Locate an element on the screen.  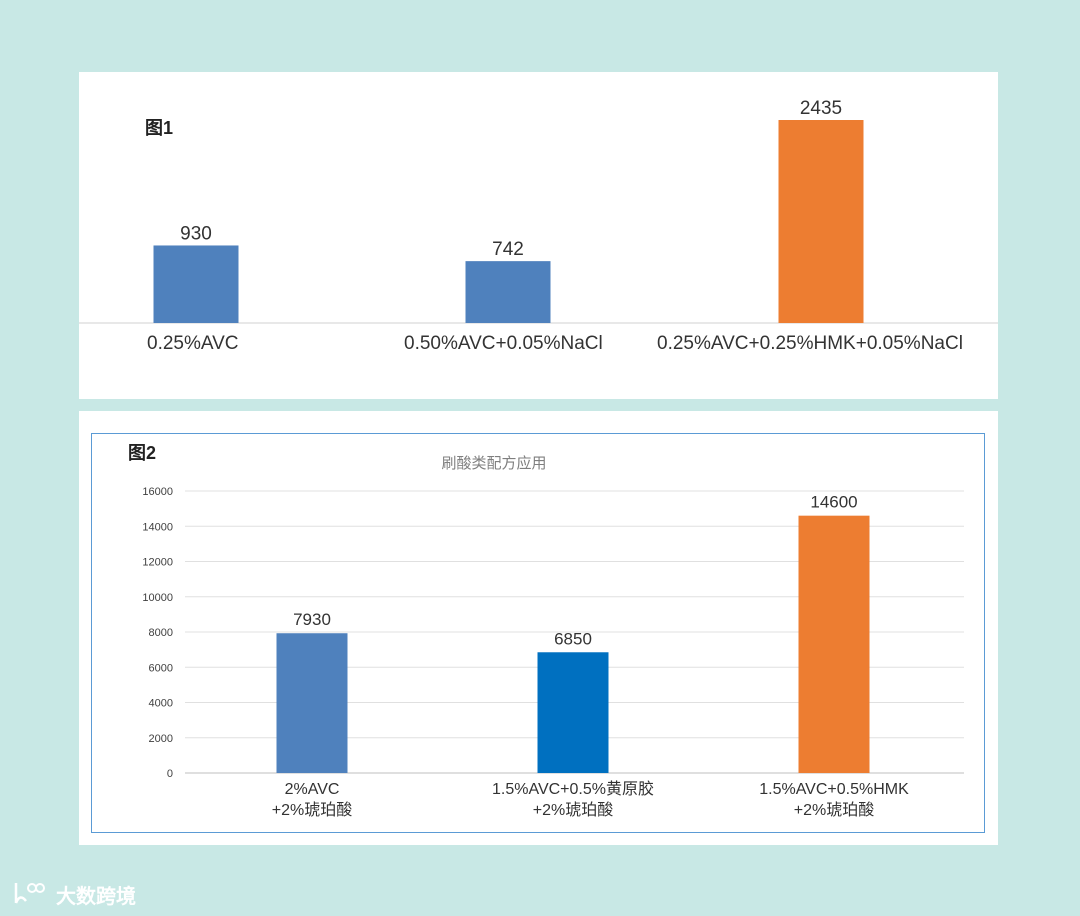
chart2-ytick-label: 10000 is located at coordinates (157, 598).